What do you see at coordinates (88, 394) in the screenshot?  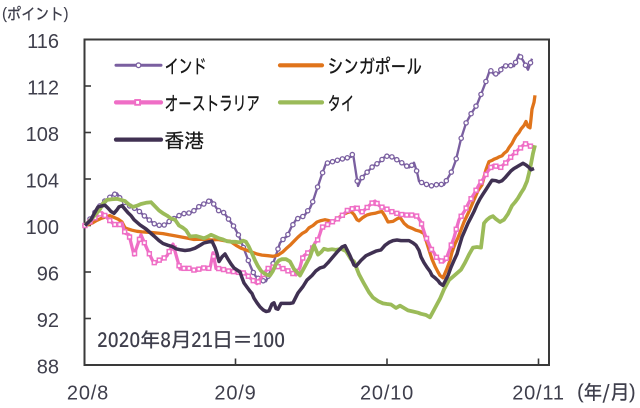 I see `svg-text: 20/8` at bounding box center [88, 394].